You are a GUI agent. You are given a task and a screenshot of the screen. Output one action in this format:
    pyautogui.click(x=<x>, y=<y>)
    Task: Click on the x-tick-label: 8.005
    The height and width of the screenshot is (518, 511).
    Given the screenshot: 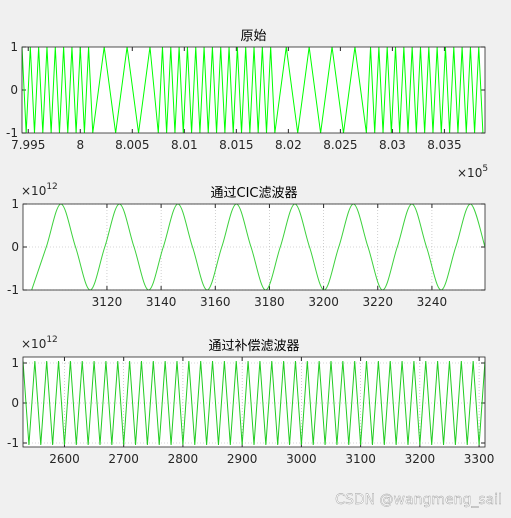 What is the action you would take?
    pyautogui.click(x=132, y=145)
    